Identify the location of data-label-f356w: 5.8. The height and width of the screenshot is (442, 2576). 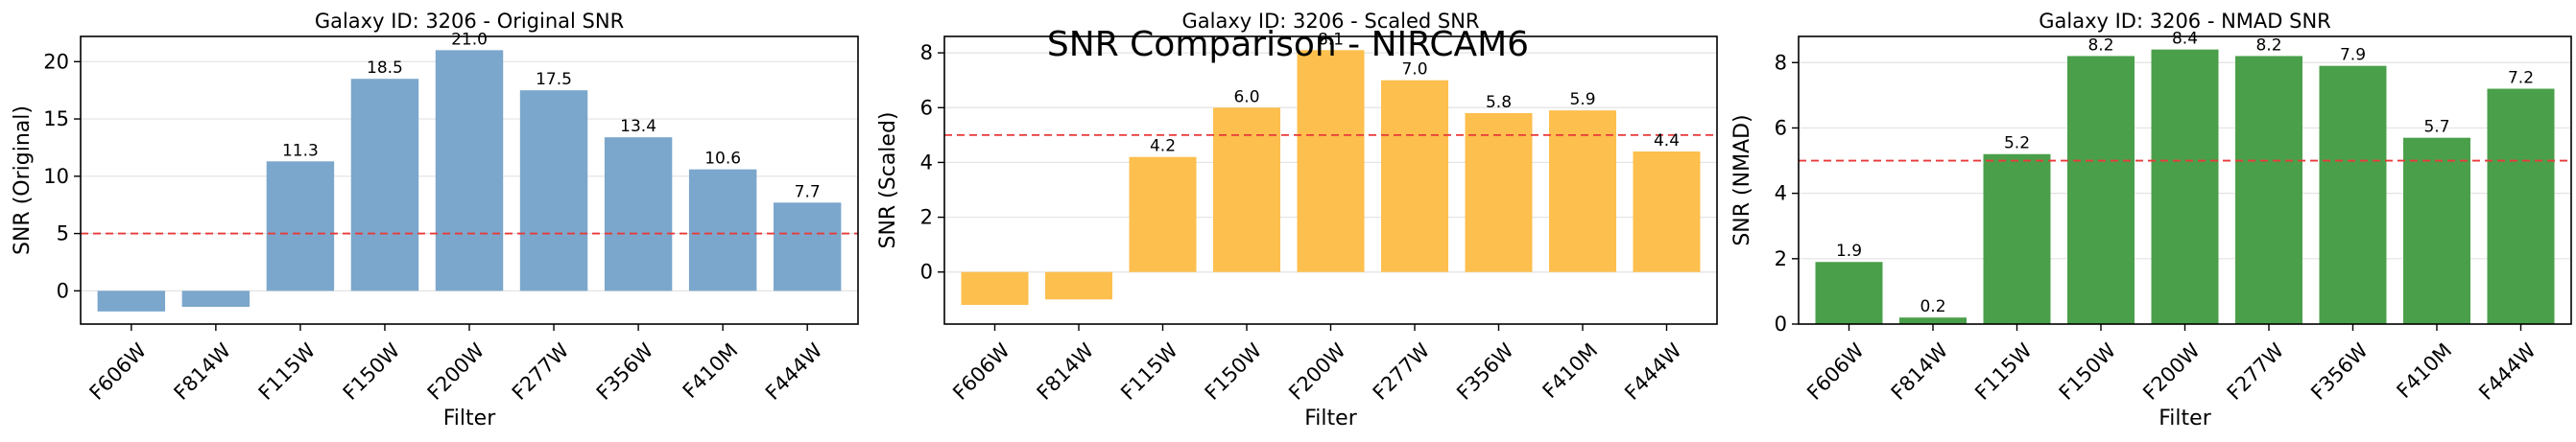
(1499, 102).